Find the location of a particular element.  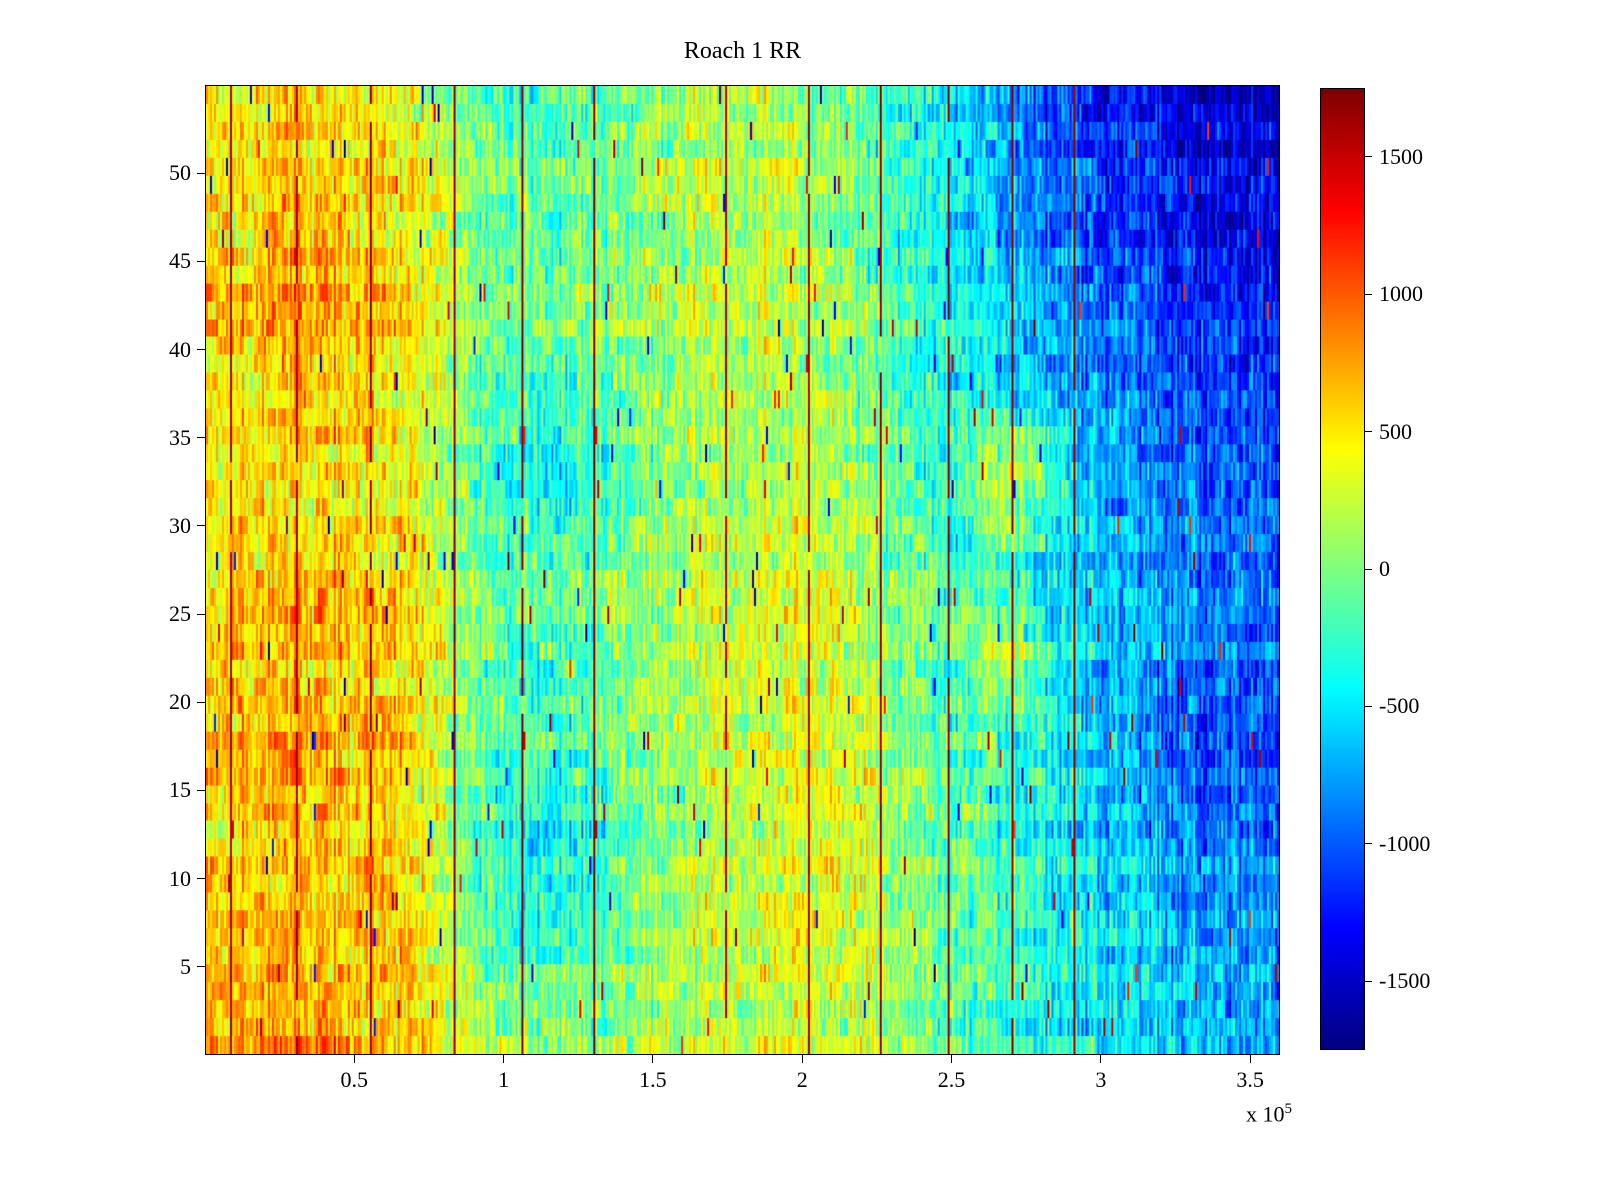

x-tick-label: 3.5 is located at coordinates (1250, 1079).